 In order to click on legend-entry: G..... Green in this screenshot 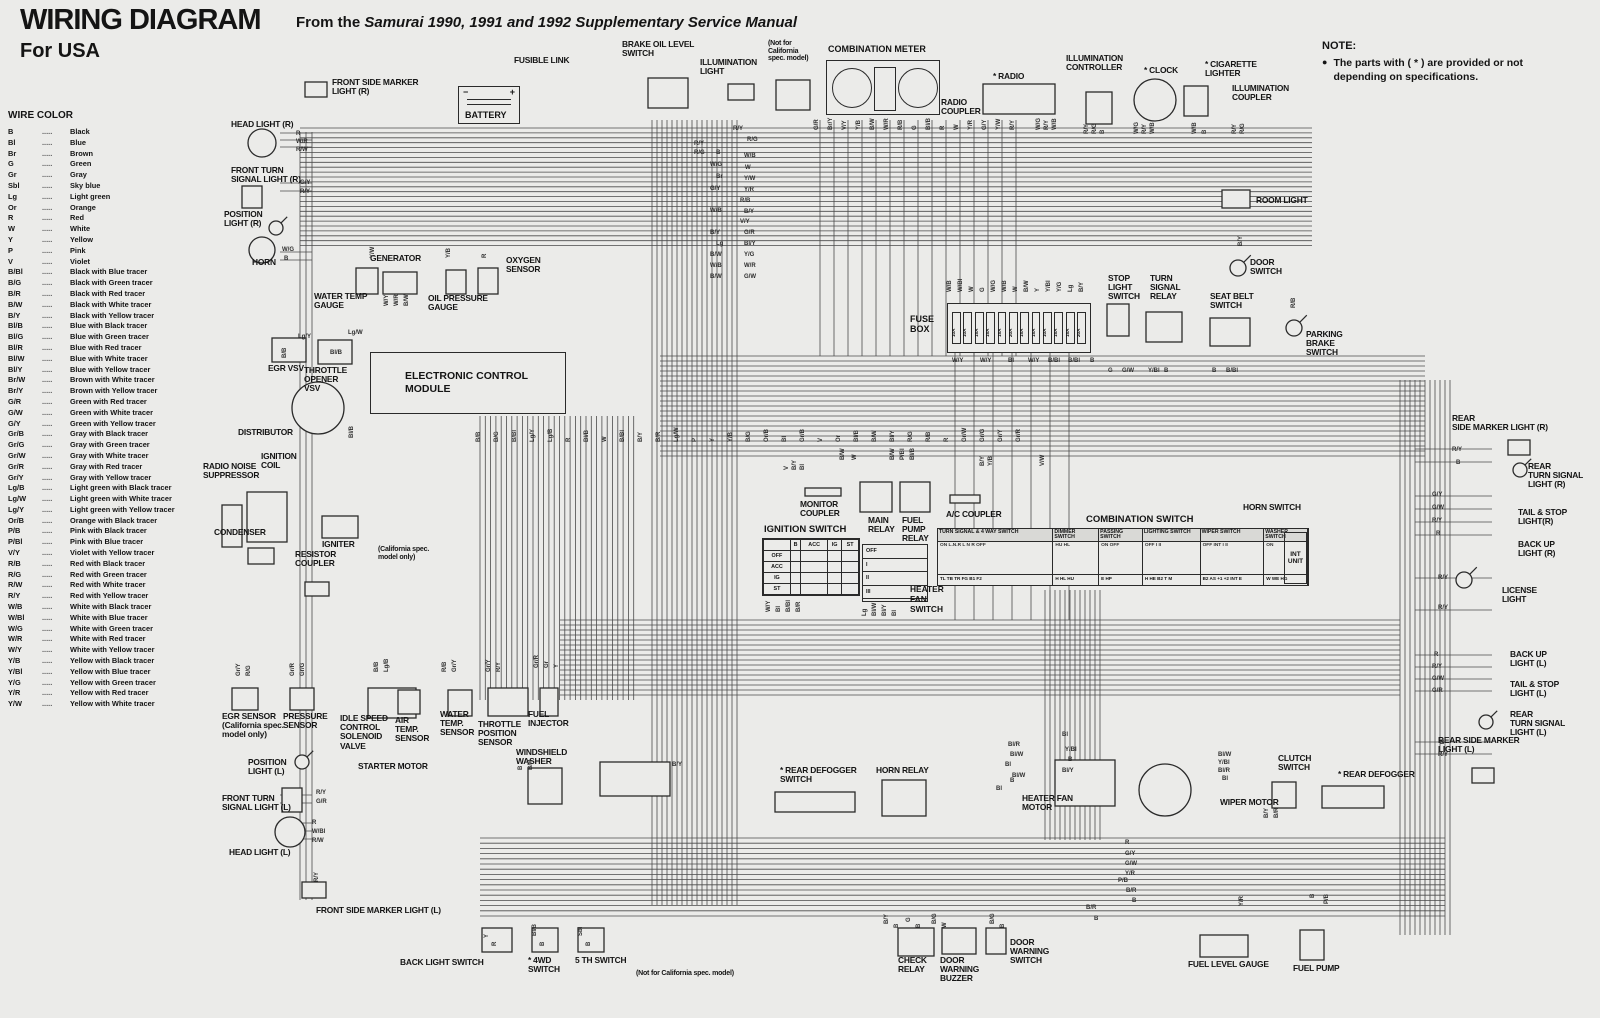, I will do `click(115, 164)`.